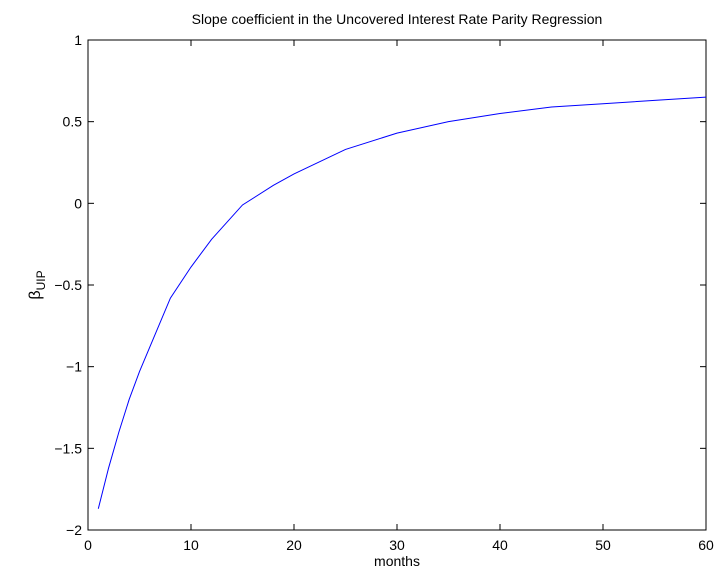 This screenshot has width=717, height=573. I want to click on y-tick-label: −1, so click(74, 367).